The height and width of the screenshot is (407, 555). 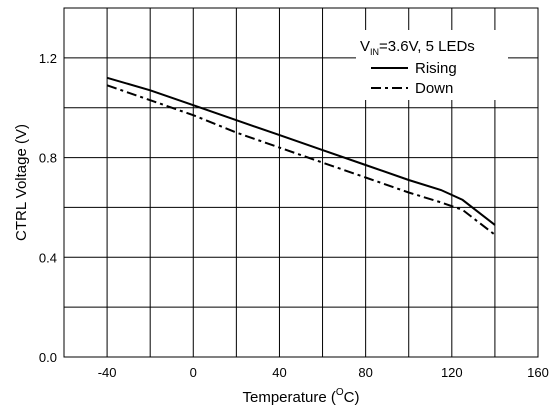 What do you see at coordinates (193, 372) in the screenshot?
I see `x-tick-label: 0` at bounding box center [193, 372].